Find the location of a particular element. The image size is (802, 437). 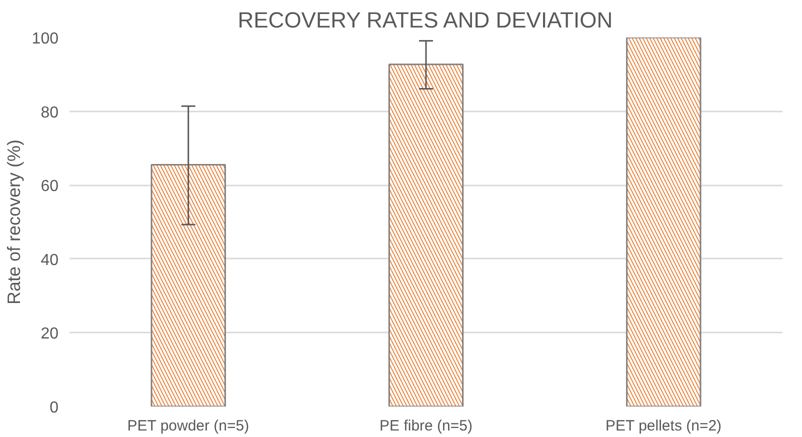

y-axis-title: Rate of recovery (%) is located at coordinates (14, 222).